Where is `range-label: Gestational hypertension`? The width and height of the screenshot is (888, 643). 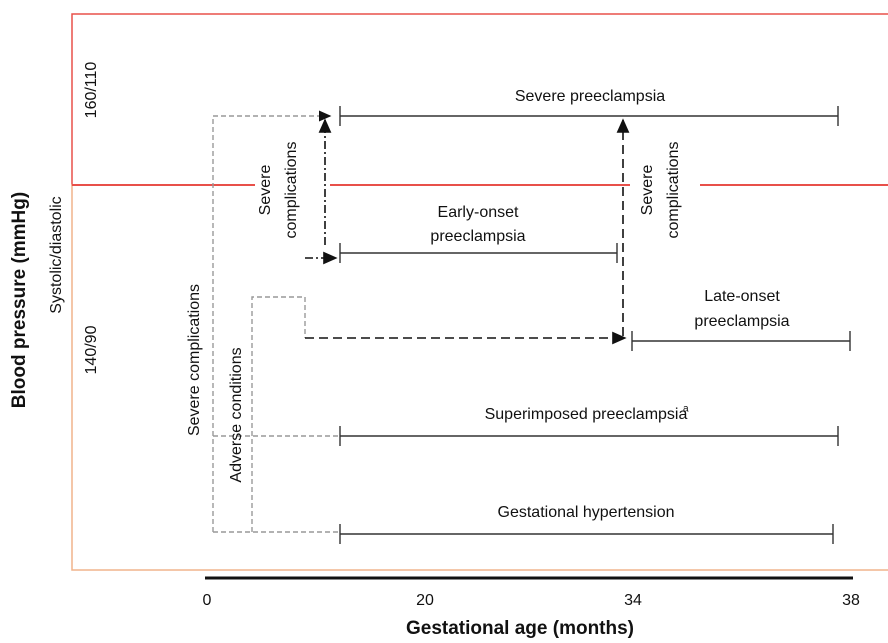
range-label: Gestational hypertension is located at coordinates (586, 512).